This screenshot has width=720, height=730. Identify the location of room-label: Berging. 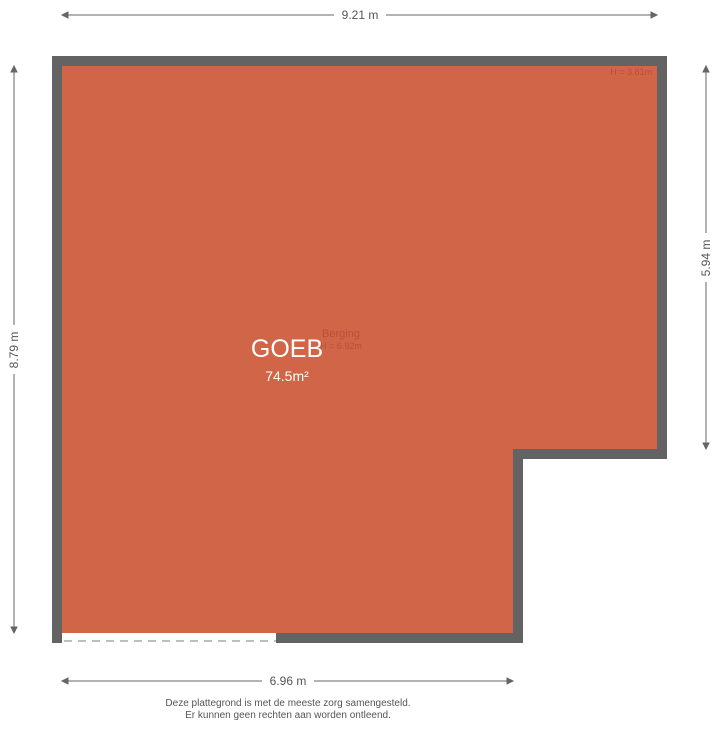
(341, 334).